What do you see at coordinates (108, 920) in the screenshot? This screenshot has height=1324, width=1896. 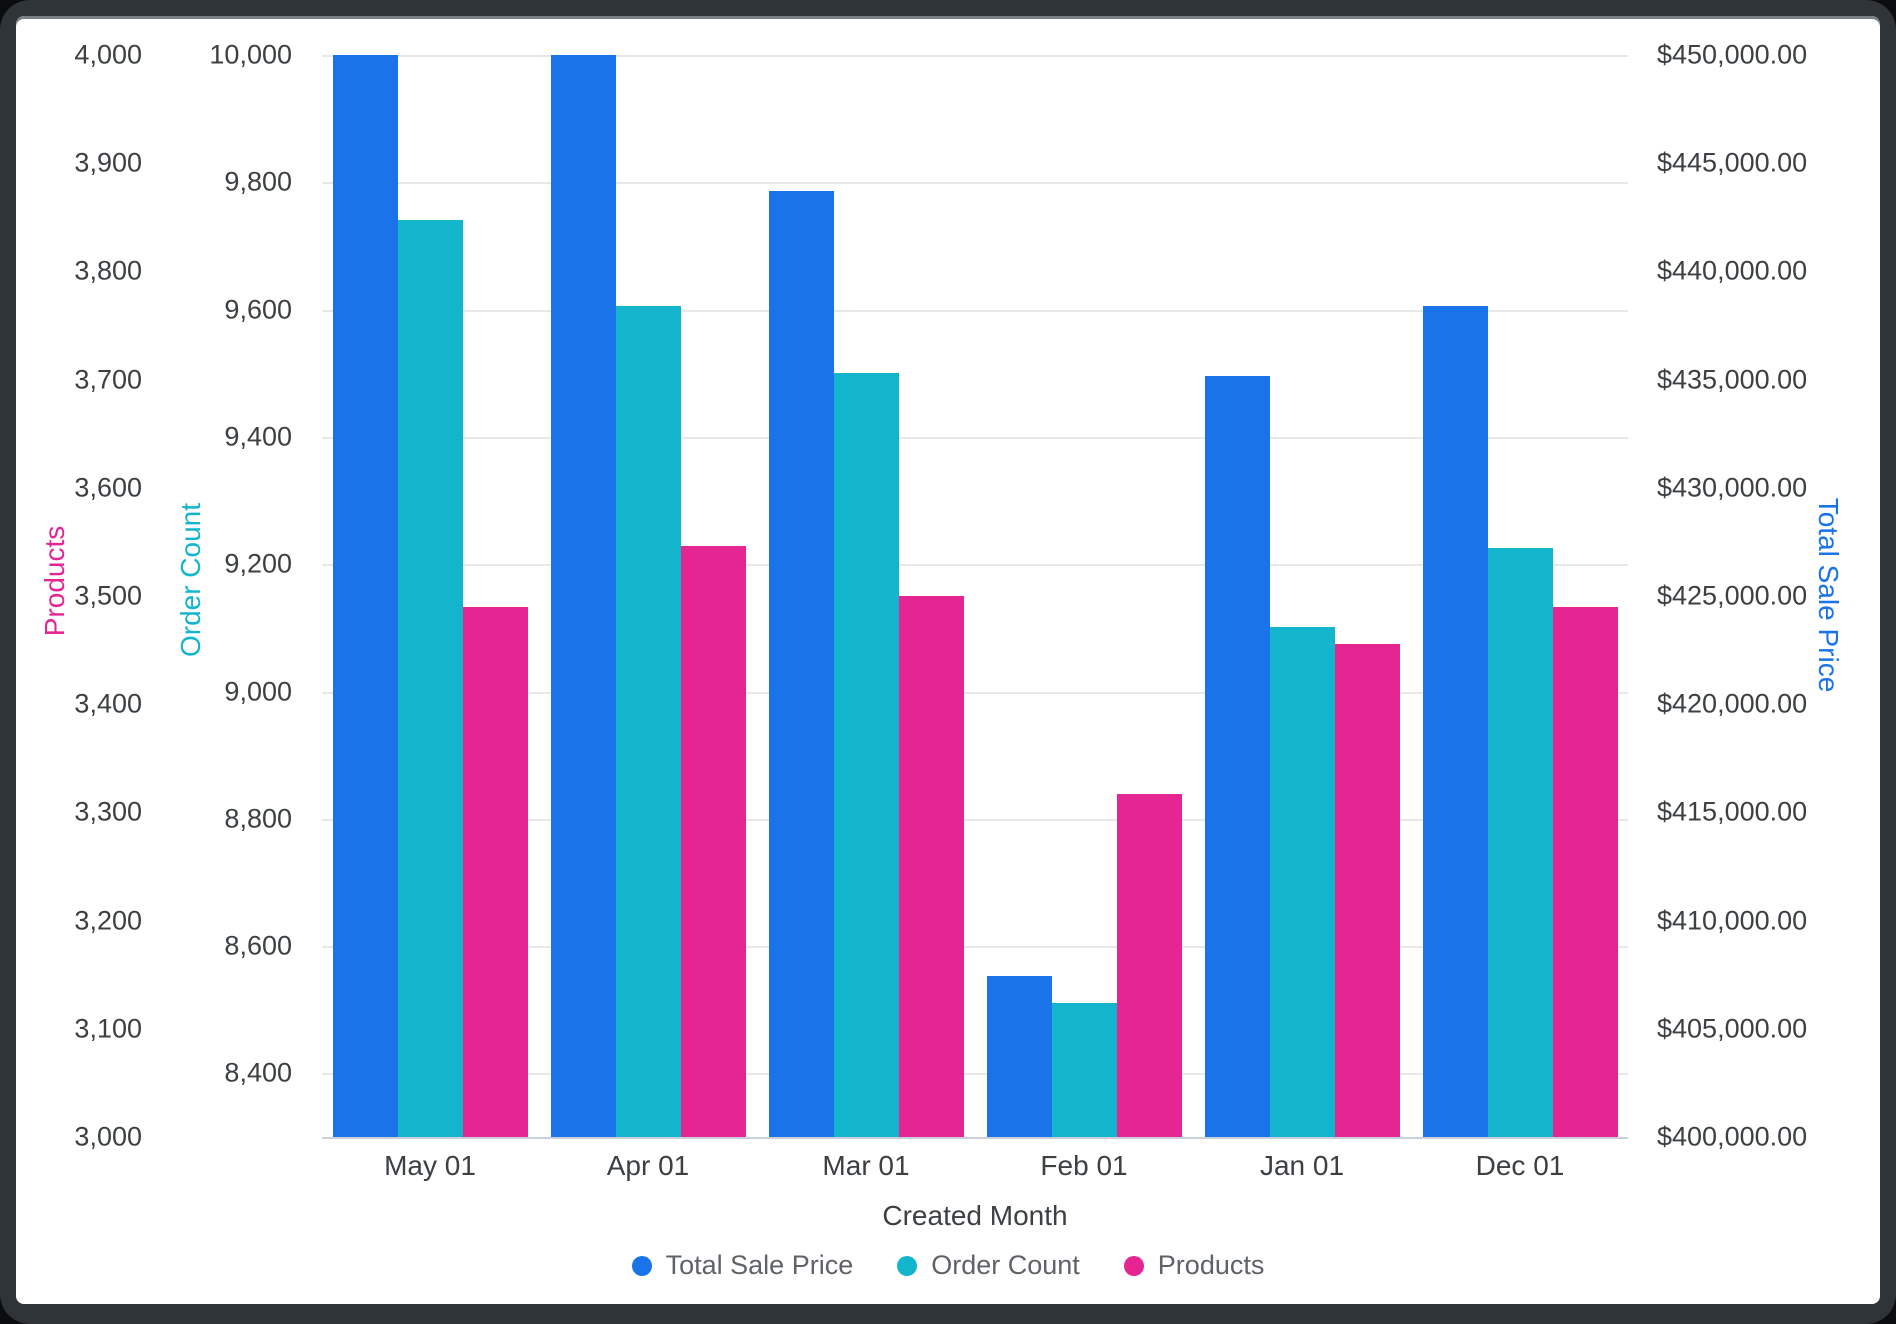 I see `products-tick-label: 3,200` at bounding box center [108, 920].